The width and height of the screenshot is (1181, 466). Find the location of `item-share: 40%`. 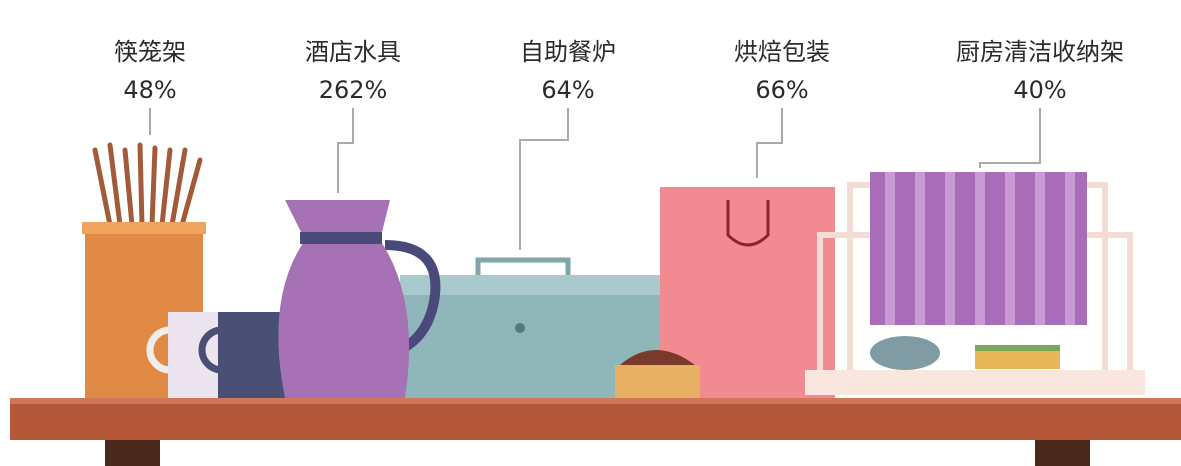

item-share: 40% is located at coordinates (1039, 90).